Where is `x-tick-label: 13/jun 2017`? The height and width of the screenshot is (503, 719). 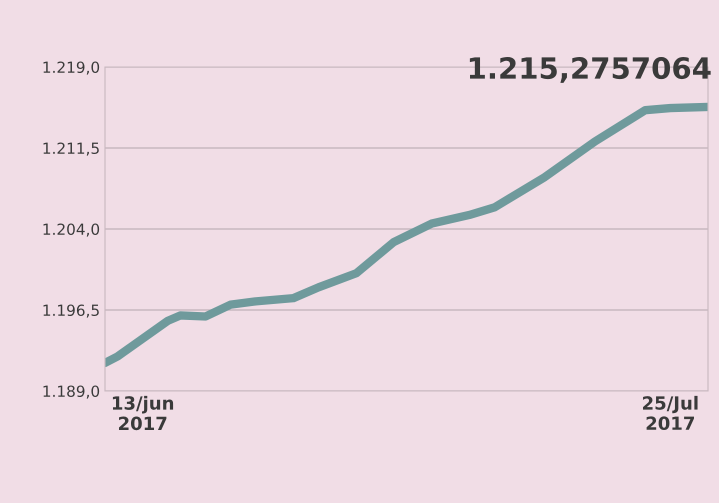
x-tick-label: 13/jun 2017 is located at coordinates (143, 413).